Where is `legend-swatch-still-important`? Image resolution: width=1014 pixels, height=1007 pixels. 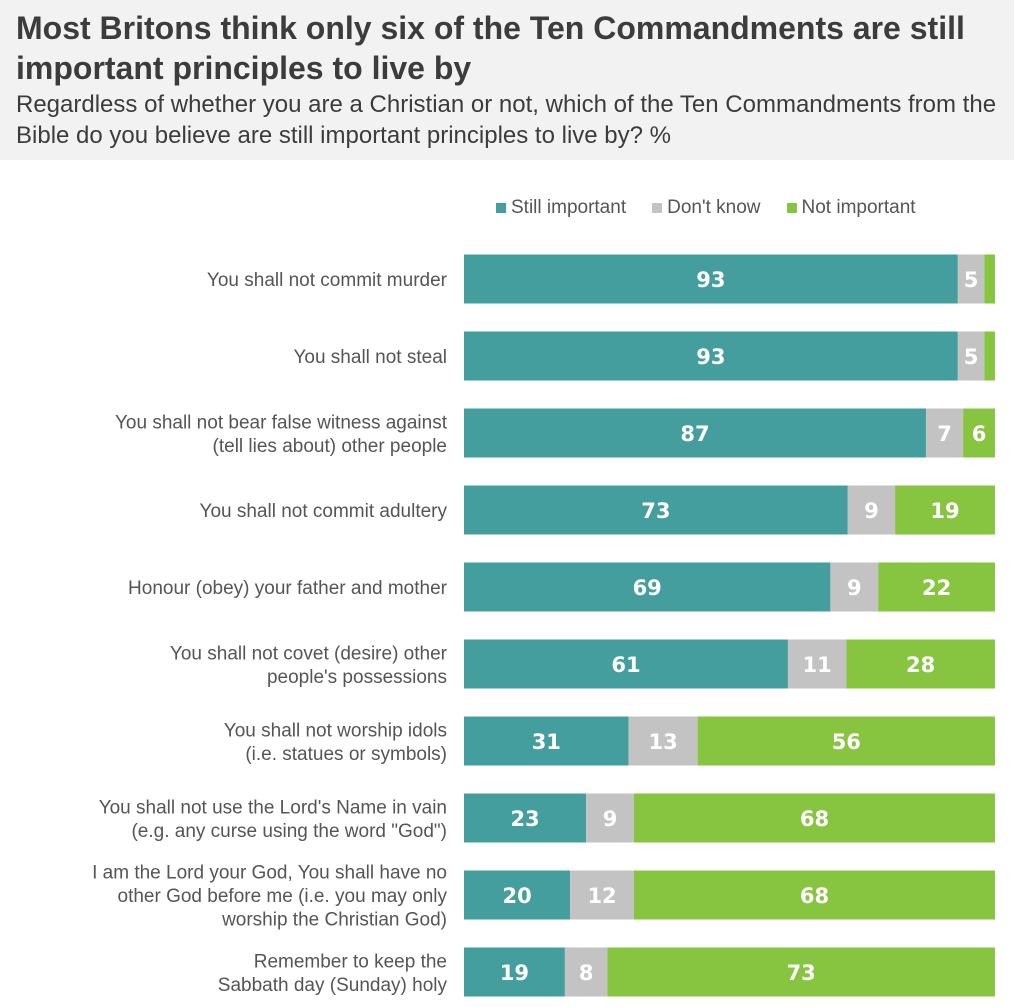
legend-swatch-still-important is located at coordinates (501, 208).